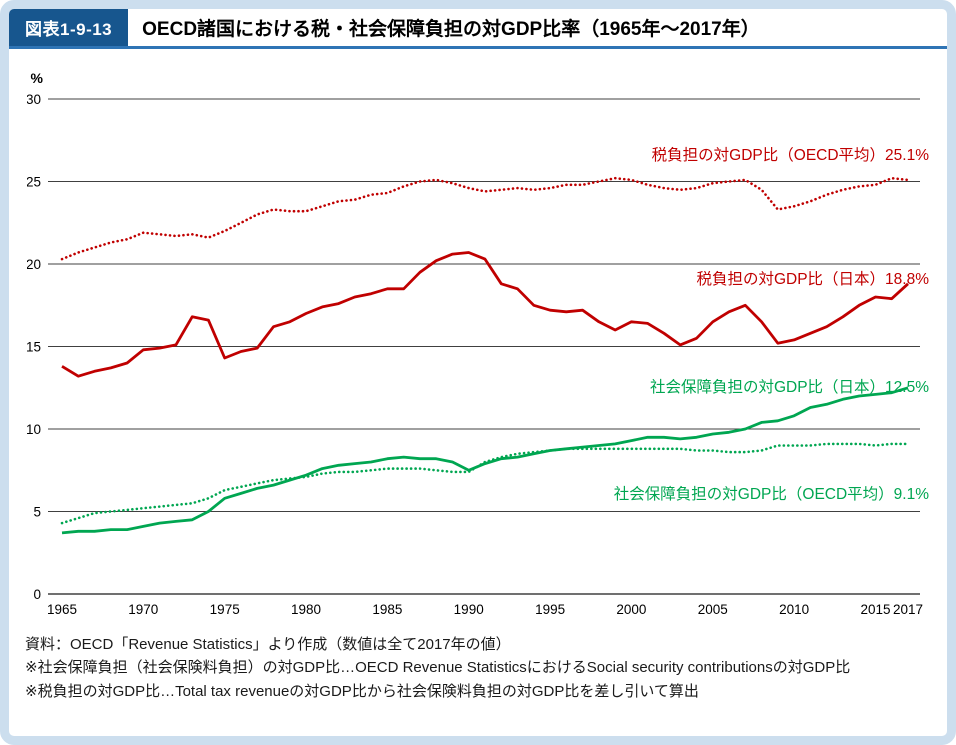 The height and width of the screenshot is (745, 956). What do you see at coordinates (631, 609) in the screenshot?
I see `svg-text: 2000` at bounding box center [631, 609].